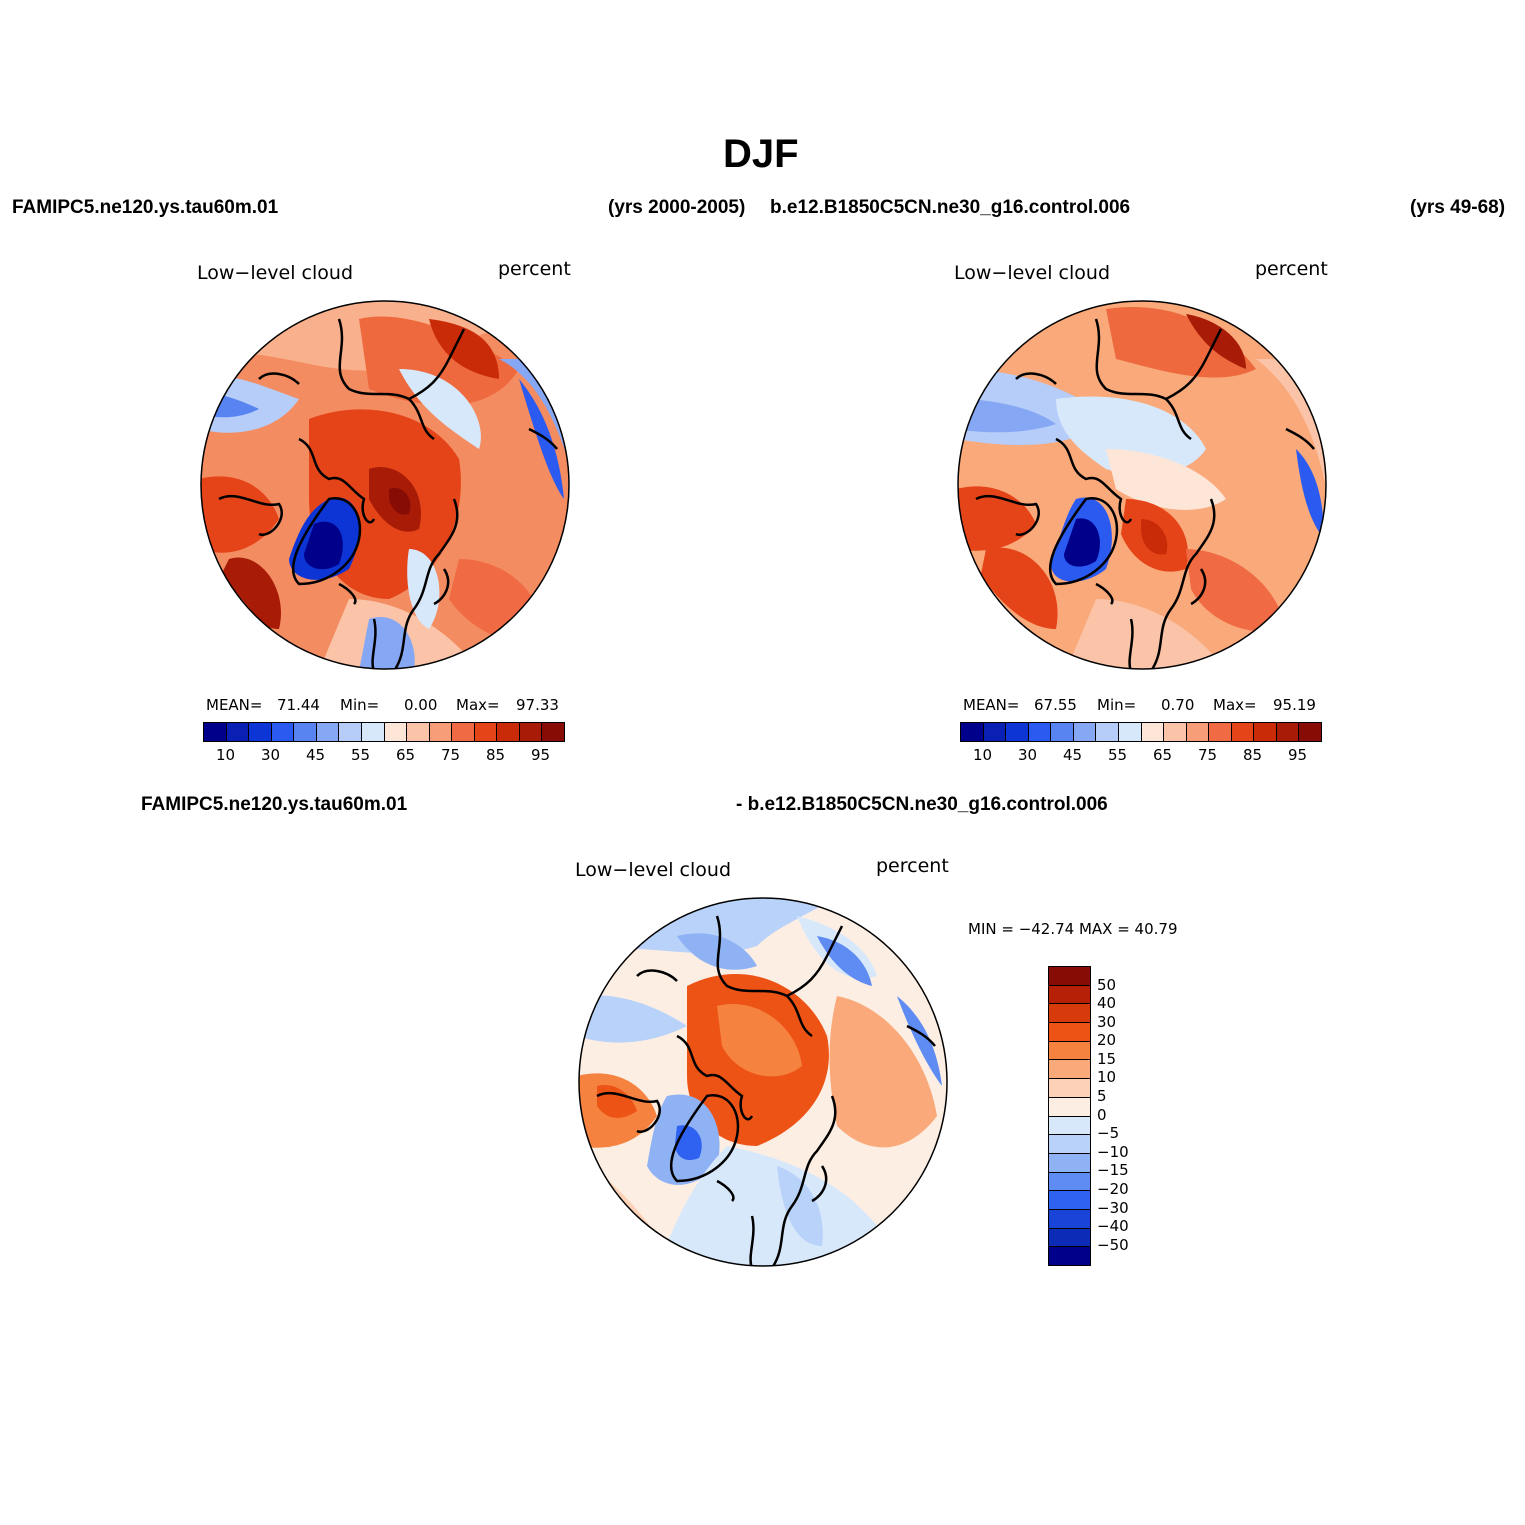 This screenshot has width=1525, height=1525. What do you see at coordinates (1178, 705) in the screenshot?
I see `panel2-min-value: 0.70` at bounding box center [1178, 705].